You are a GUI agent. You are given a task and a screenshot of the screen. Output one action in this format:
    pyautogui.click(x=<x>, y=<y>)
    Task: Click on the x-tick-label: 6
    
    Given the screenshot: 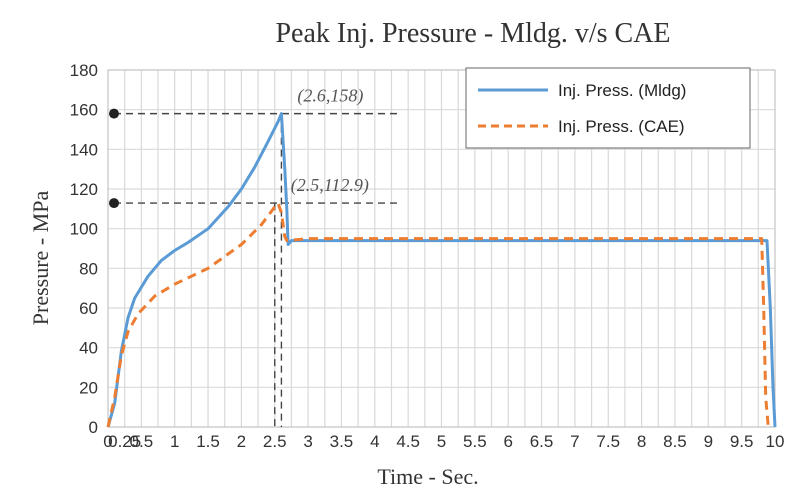 What is the action you would take?
    pyautogui.click(x=507, y=441)
    